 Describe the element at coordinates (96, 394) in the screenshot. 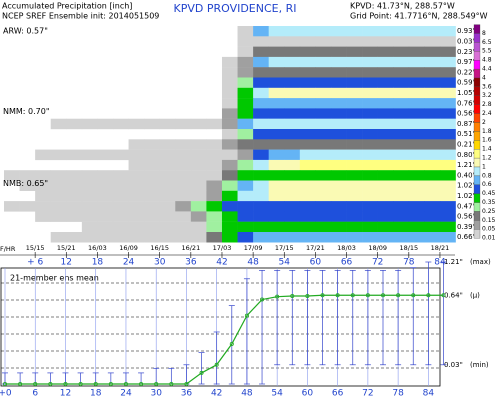

I see `x-tick-label: 18` at that location.